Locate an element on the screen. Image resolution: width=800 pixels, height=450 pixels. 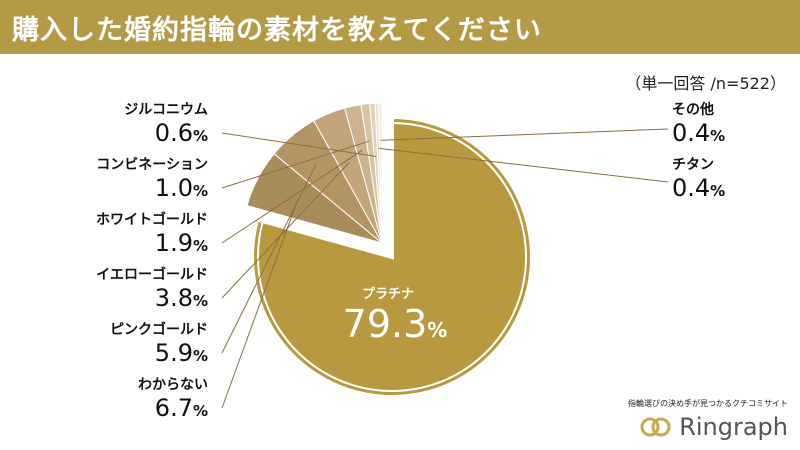
leader-white-gold is located at coordinates (292, 196).